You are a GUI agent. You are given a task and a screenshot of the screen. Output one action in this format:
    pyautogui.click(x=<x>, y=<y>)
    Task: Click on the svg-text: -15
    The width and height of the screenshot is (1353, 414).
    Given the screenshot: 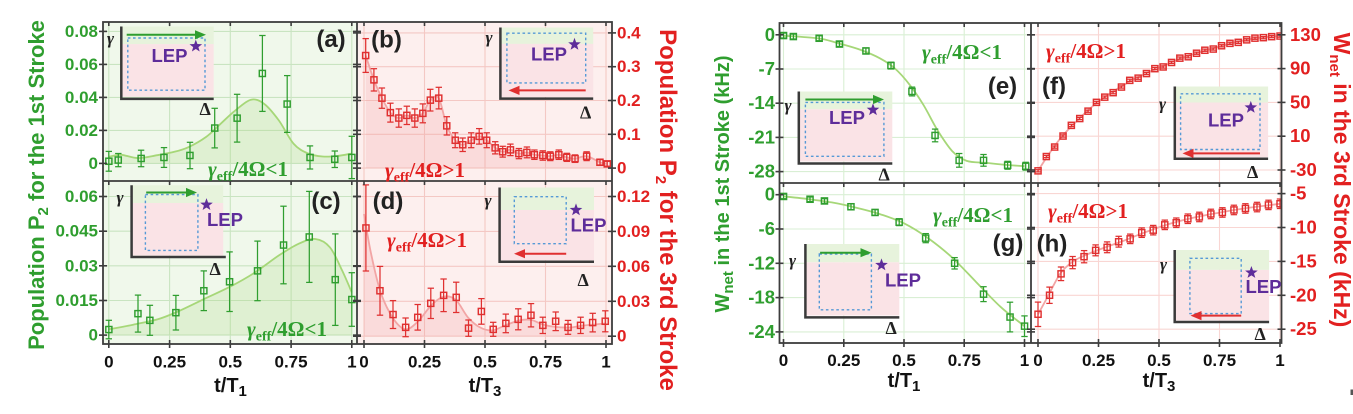 What is the action you would take?
    pyautogui.click(x=1303, y=260)
    